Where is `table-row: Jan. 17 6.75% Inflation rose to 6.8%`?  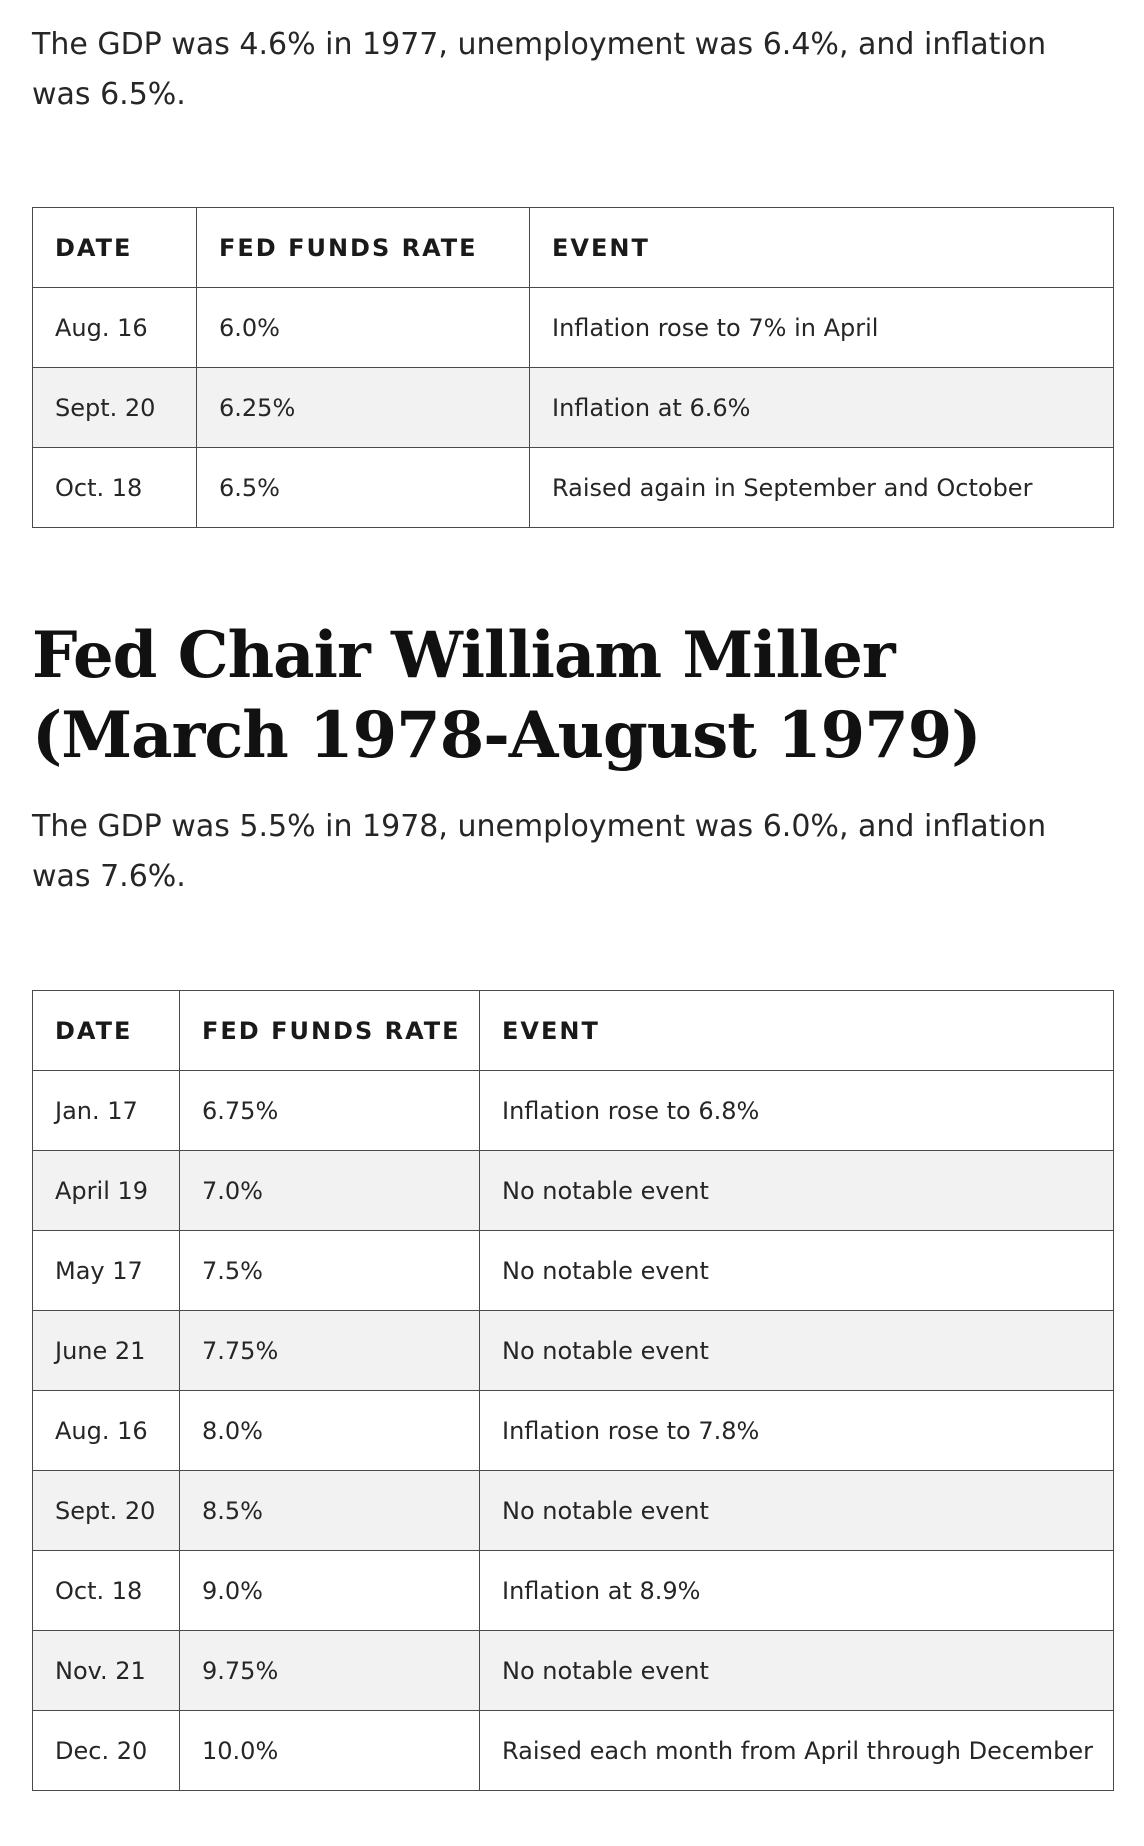
table-row: Jan. 17 6.75% Inflation rose to 6.8% is located at coordinates (573, 1110).